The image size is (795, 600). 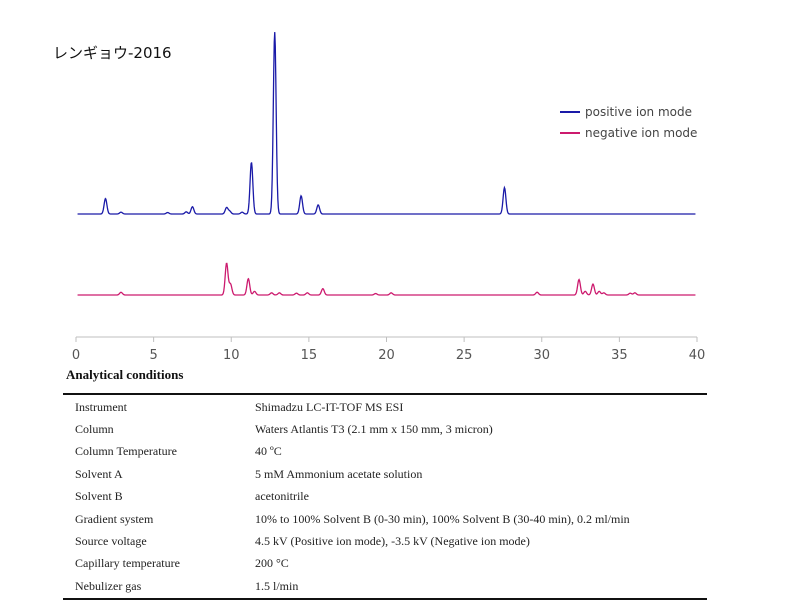 I want to click on table-row: Column Temperature 40 ºC, so click(x=385, y=452).